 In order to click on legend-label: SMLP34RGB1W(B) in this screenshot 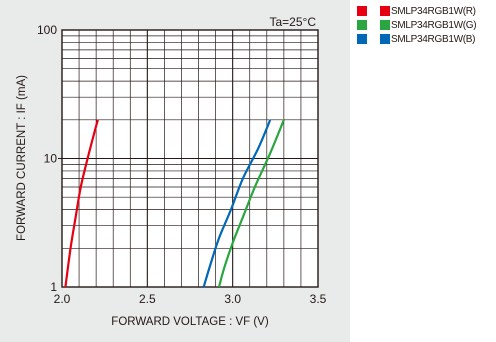, I will do `click(433, 39)`.